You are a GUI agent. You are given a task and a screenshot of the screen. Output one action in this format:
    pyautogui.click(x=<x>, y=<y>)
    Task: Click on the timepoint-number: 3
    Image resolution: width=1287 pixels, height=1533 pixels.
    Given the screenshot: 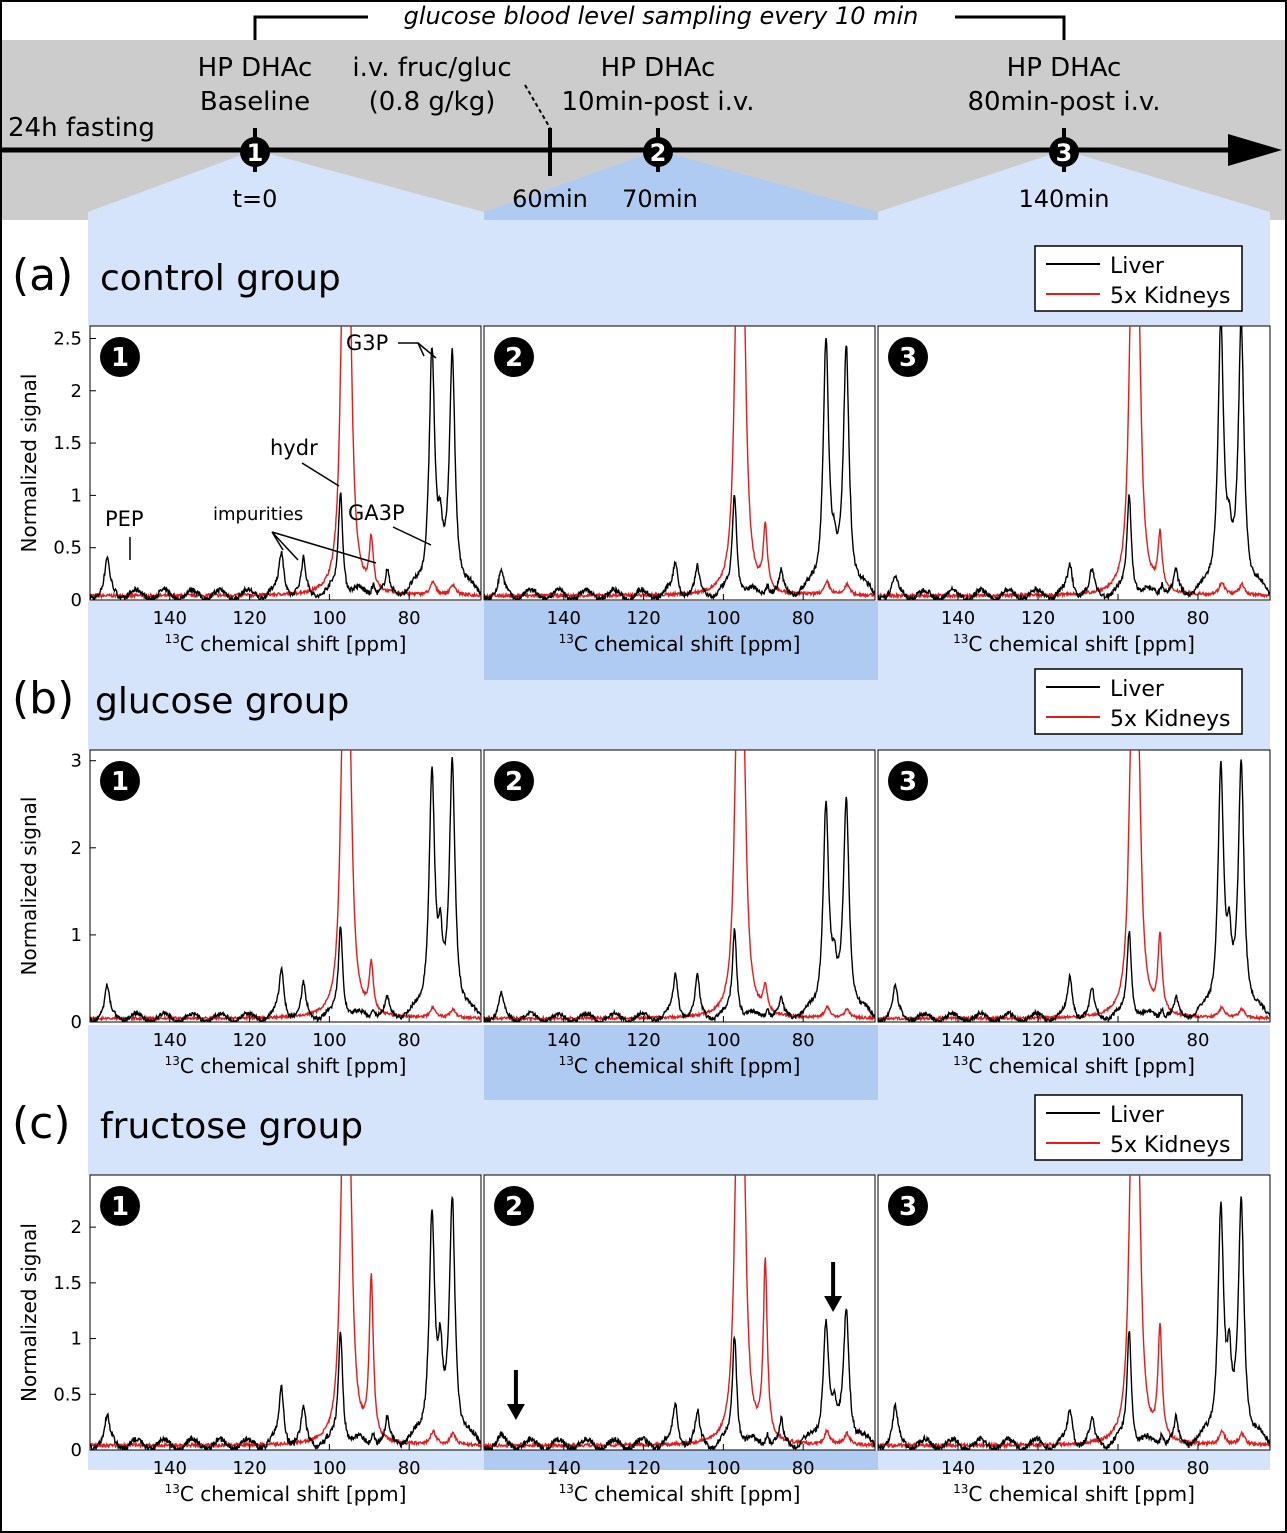 What is the action you would take?
    pyautogui.click(x=1064, y=153)
    